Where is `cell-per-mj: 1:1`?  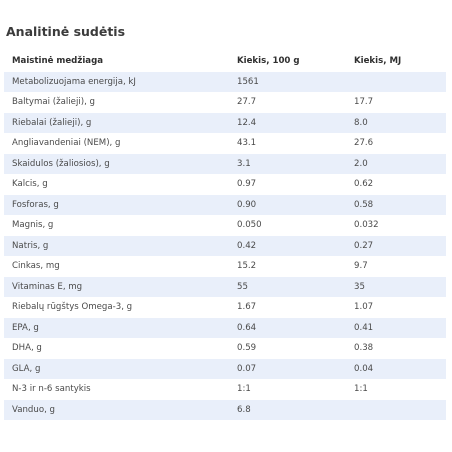 cell-per-mj: 1:1 is located at coordinates (396, 389).